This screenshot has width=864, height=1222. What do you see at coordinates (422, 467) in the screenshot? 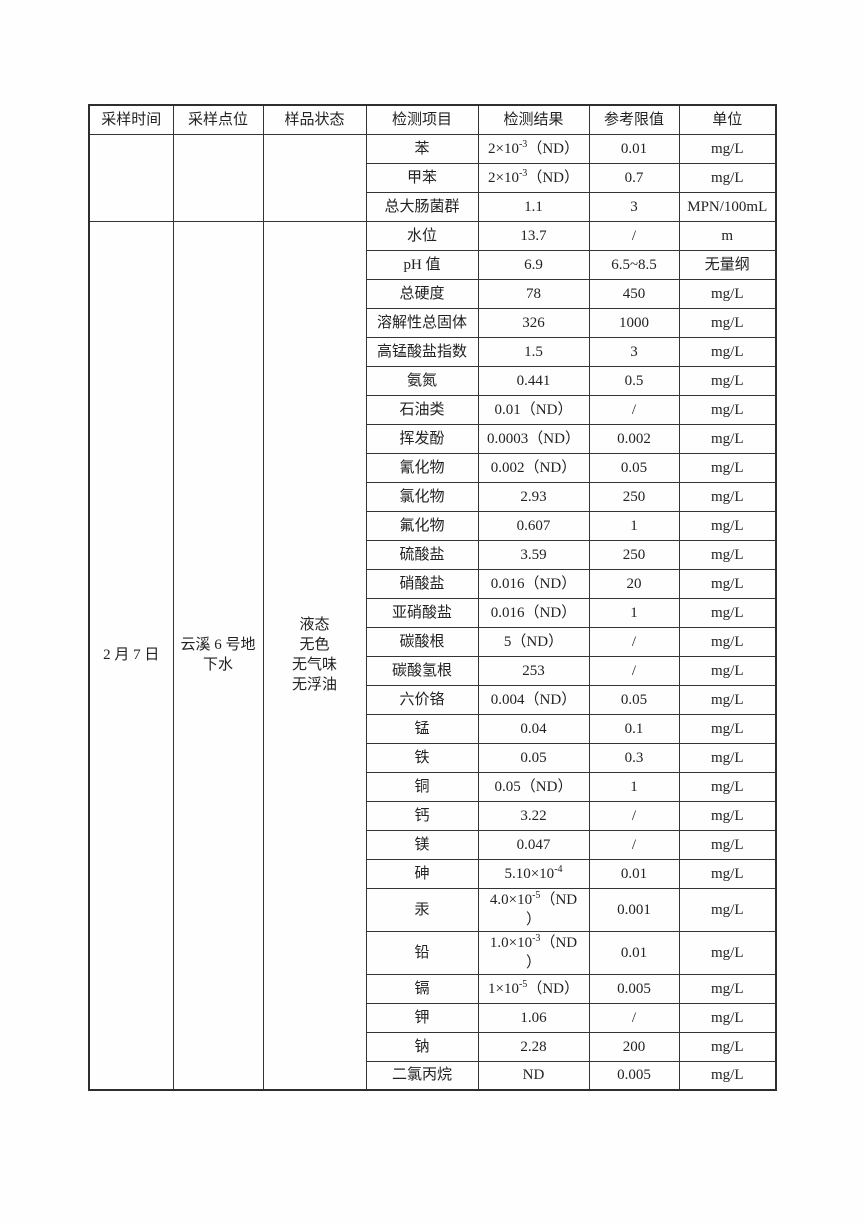
I see `item-cell: 氰化物` at bounding box center [422, 467].